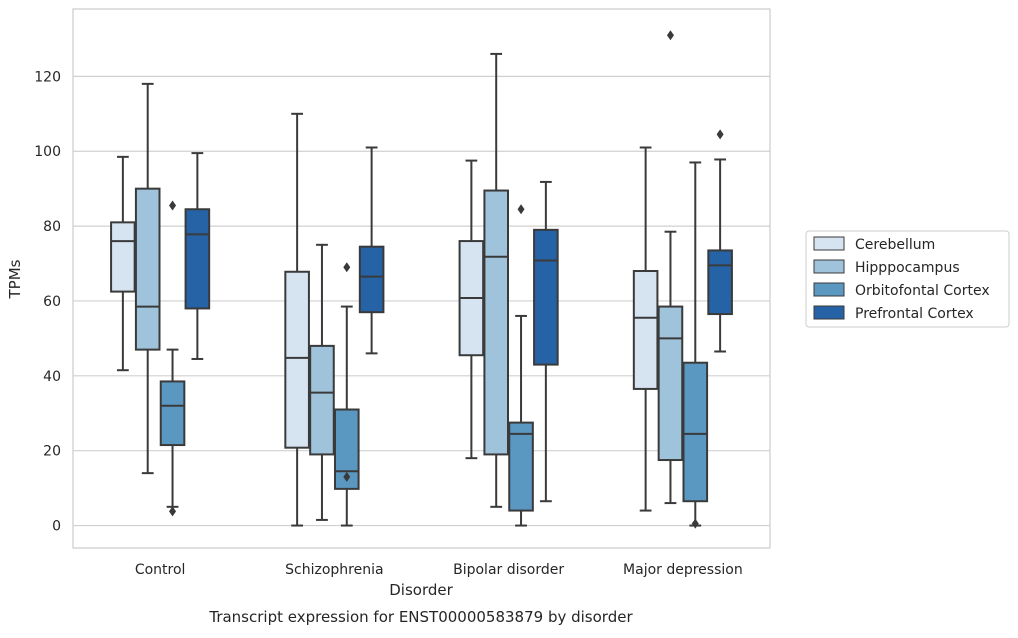 The image size is (1018, 638). What do you see at coordinates (47, 152) in the screenshot?
I see `y-tick-label: 100` at bounding box center [47, 152].